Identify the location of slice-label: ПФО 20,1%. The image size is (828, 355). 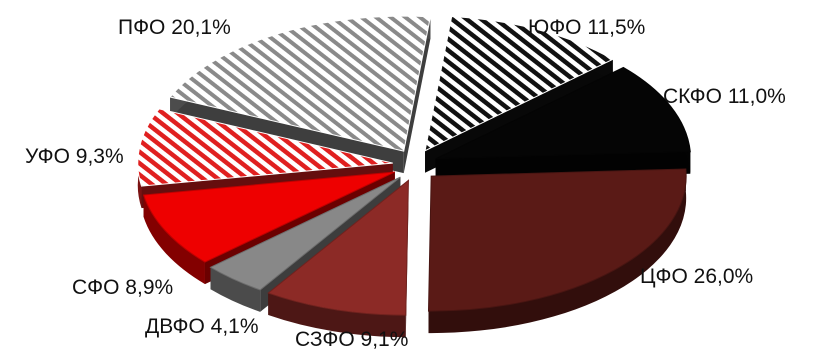
(174, 27).